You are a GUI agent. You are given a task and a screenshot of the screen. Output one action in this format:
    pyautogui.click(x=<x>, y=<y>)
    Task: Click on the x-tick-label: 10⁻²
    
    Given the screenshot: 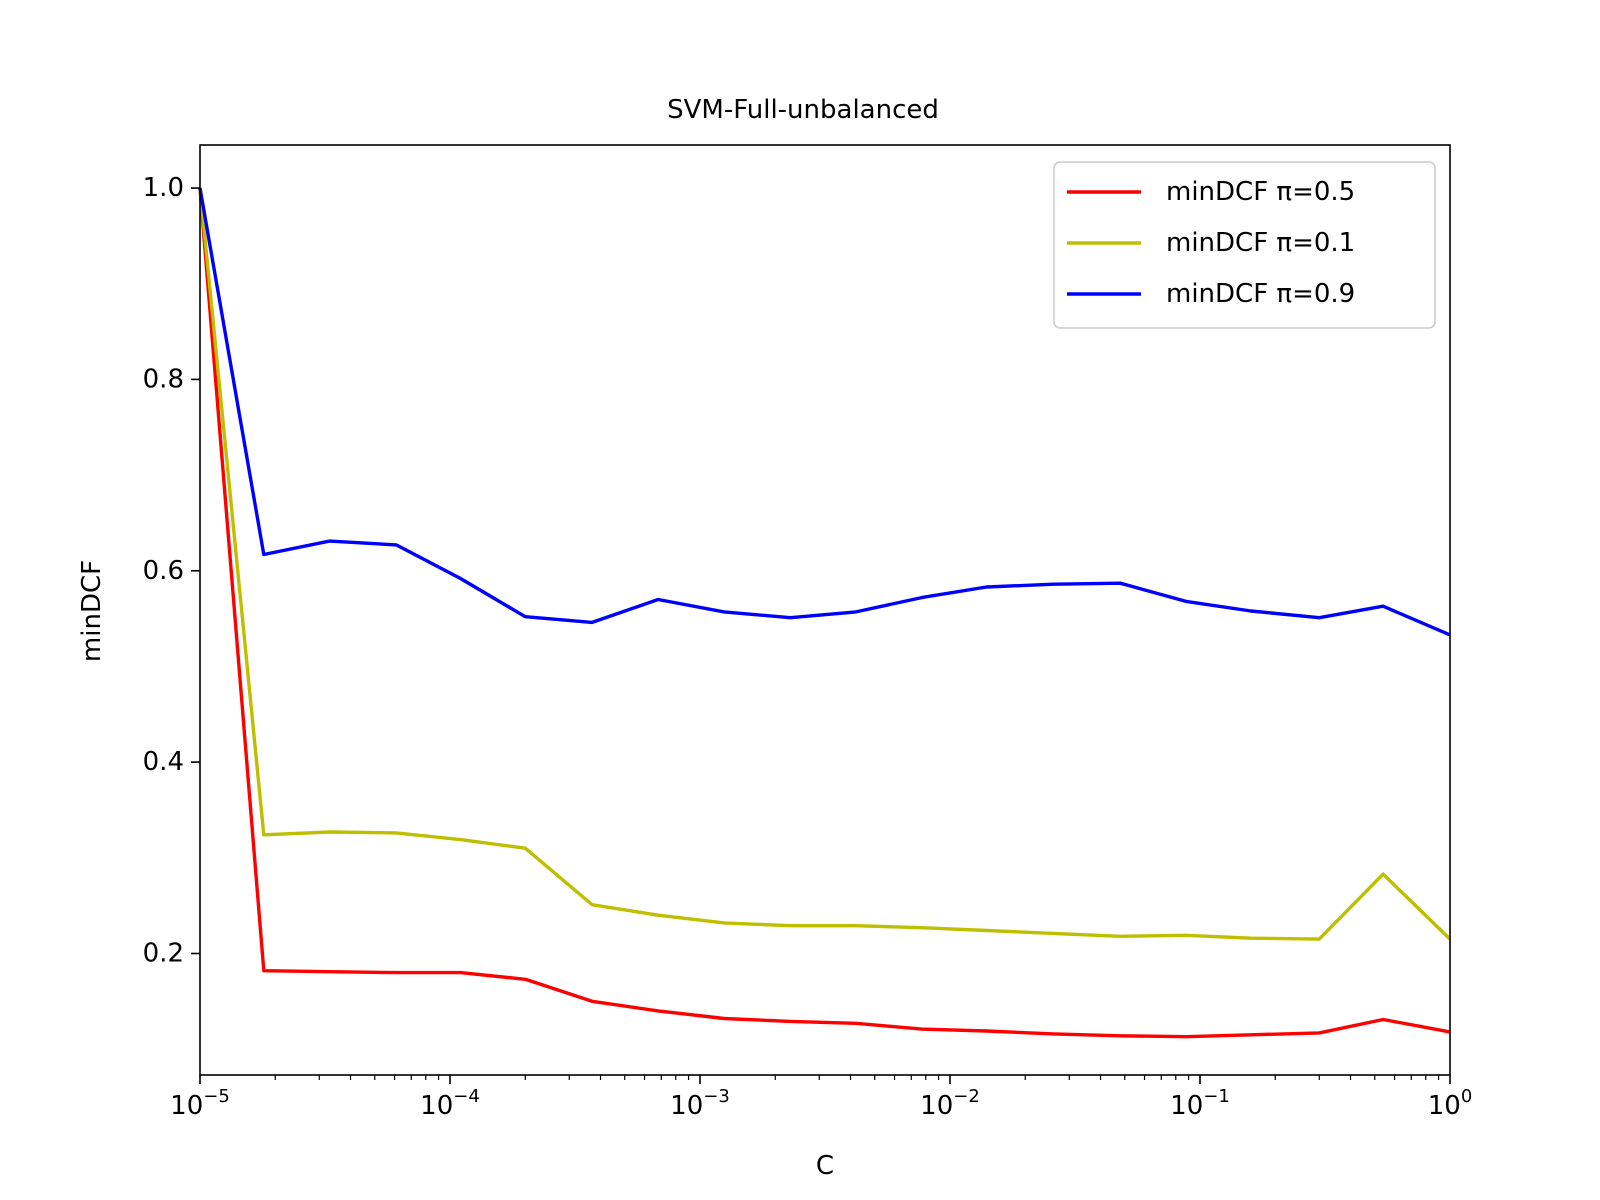 What is the action you would take?
    pyautogui.click(x=950, y=1103)
    